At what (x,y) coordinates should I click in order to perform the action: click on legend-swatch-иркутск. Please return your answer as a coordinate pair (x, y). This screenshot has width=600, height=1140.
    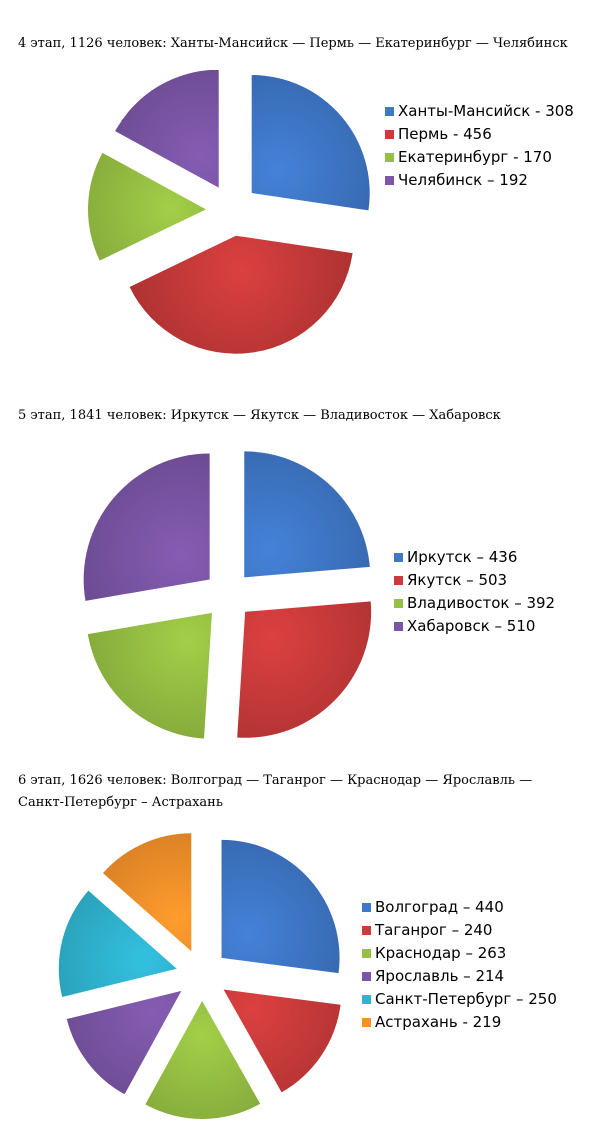
    Looking at the image, I should click on (398, 557).